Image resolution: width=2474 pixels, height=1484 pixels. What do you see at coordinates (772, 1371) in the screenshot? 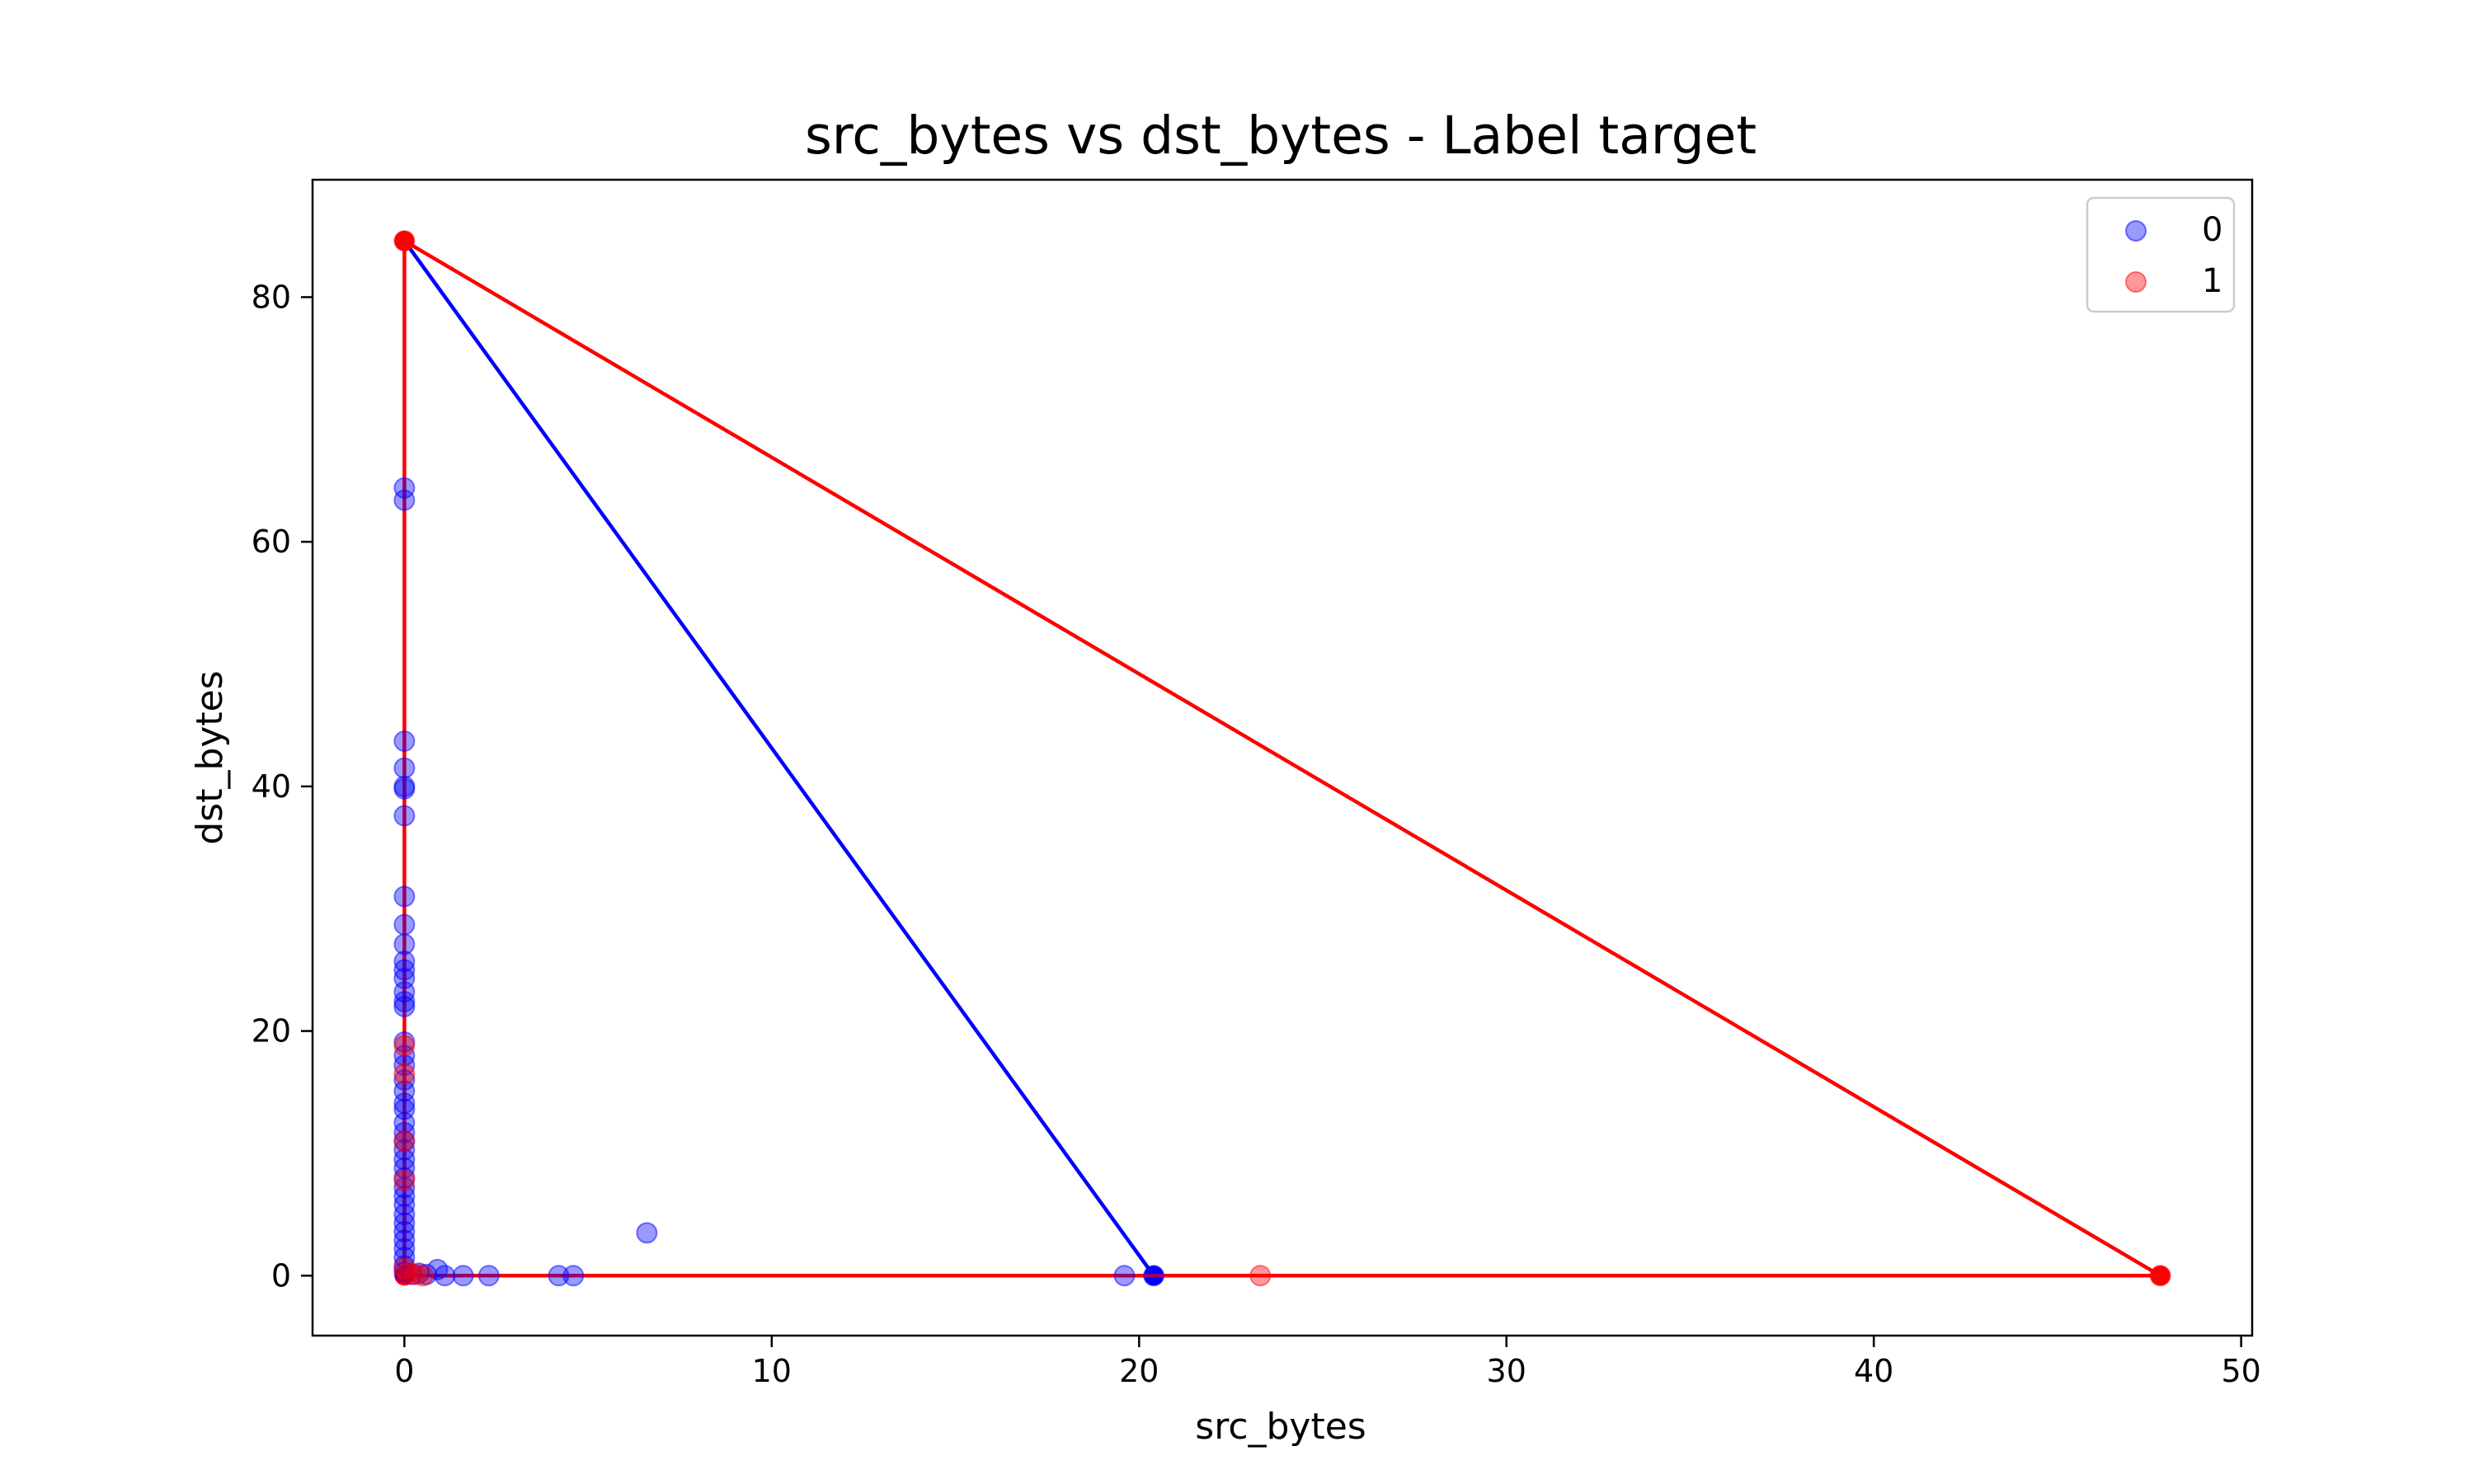
I see `x-tick-label: 10` at bounding box center [772, 1371].